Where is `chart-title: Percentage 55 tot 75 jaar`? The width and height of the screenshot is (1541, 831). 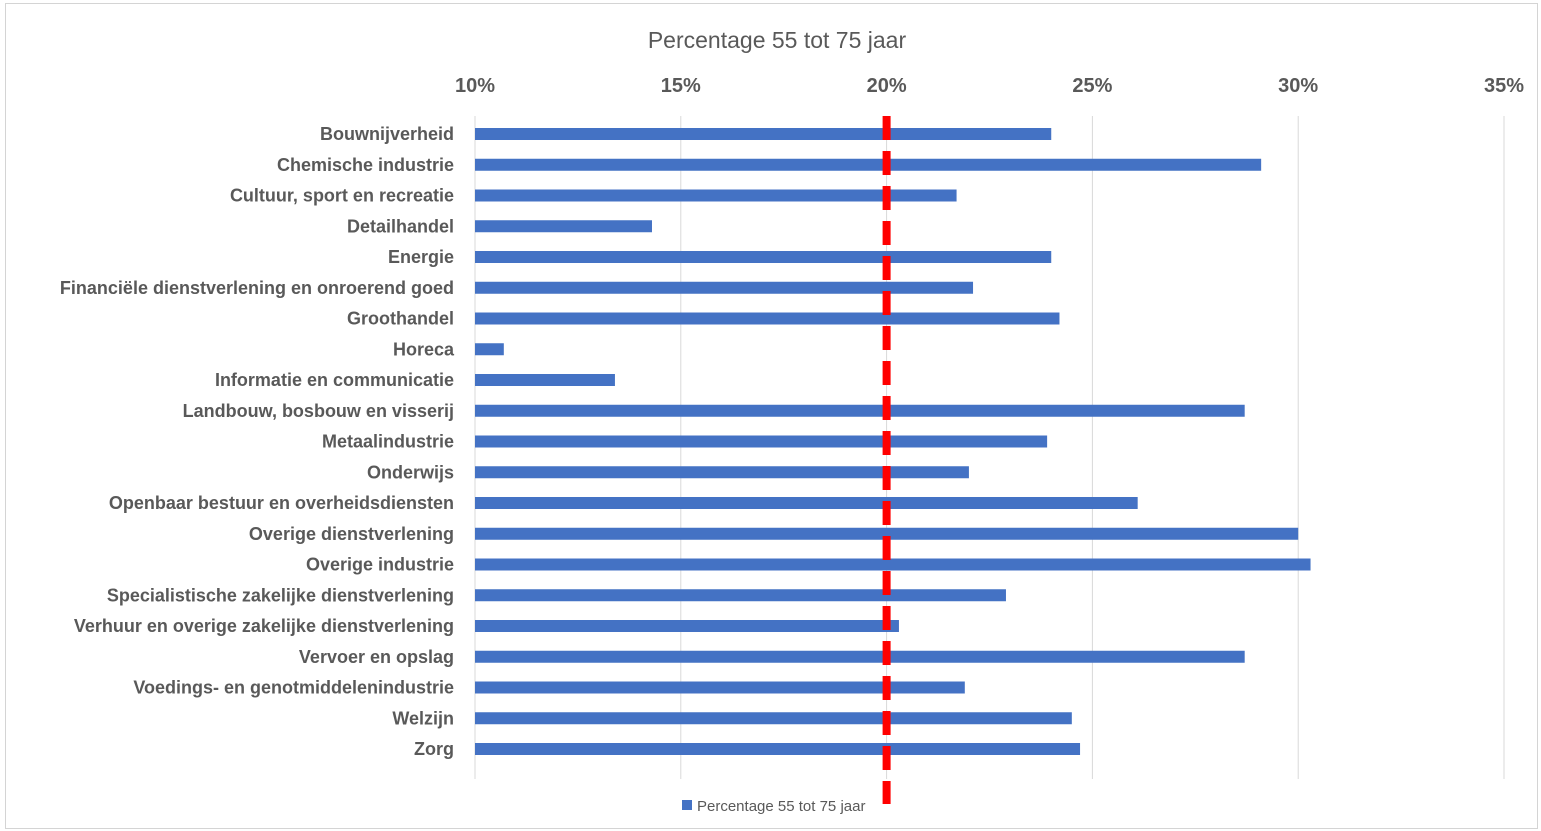
chart-title: Percentage 55 tot 75 jaar is located at coordinates (777, 40).